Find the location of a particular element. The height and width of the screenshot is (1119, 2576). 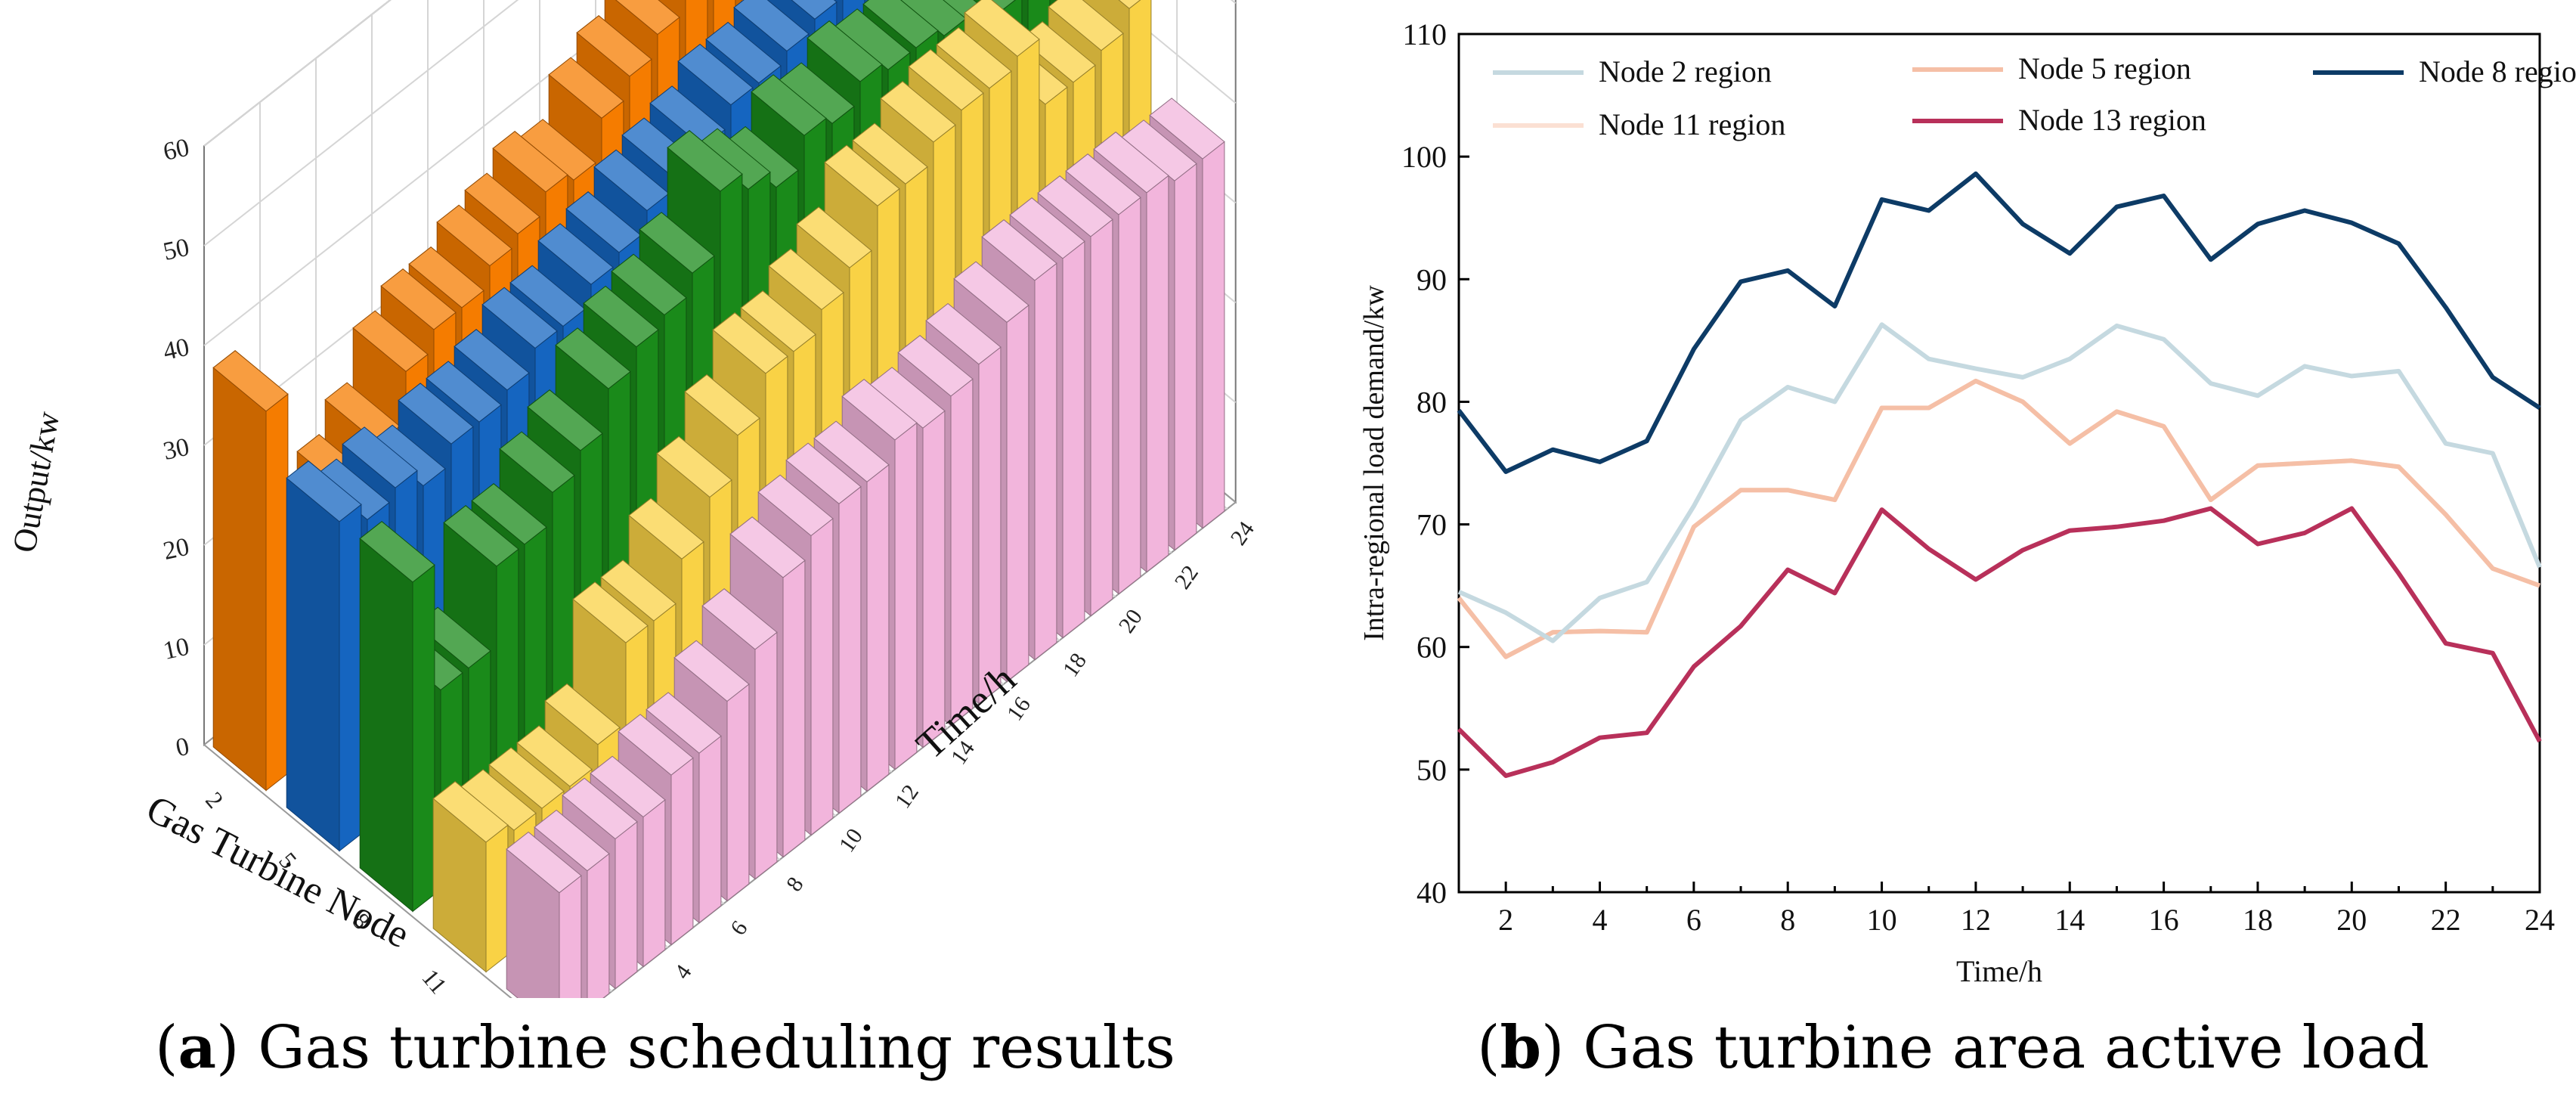

x-axis-title: Time/h is located at coordinates (1999, 971).